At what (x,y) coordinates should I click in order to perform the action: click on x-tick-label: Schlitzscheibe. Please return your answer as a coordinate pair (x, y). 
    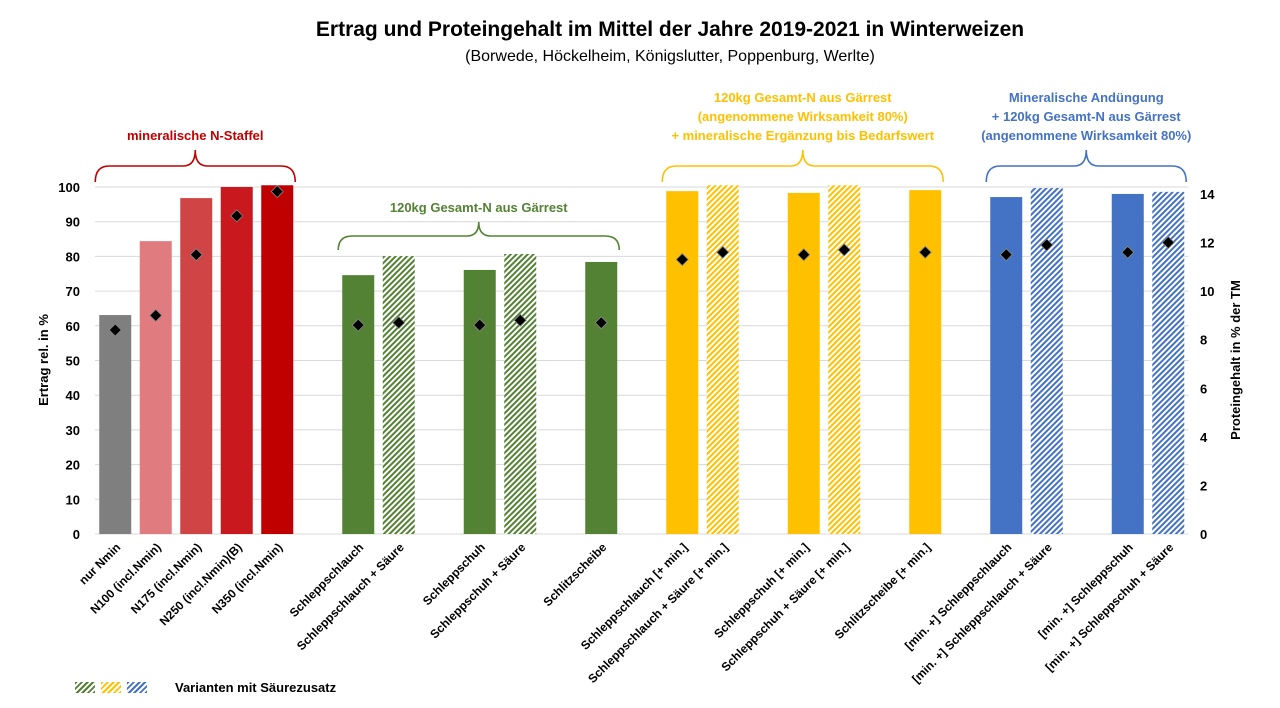
    Looking at the image, I should click on (575, 574).